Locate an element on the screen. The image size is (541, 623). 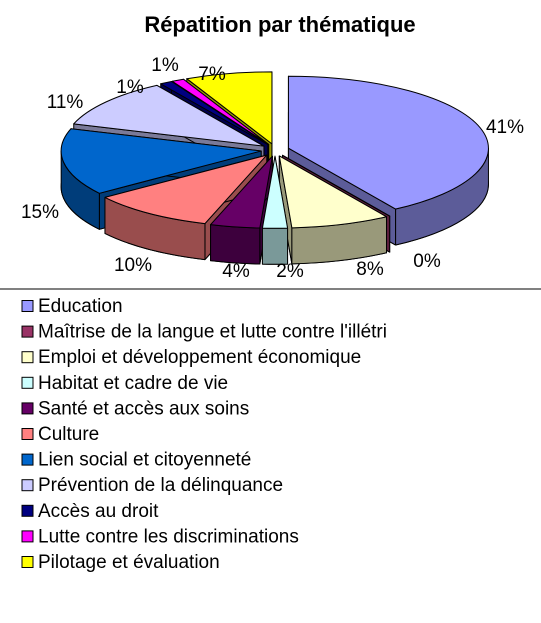
data-label: 10% is located at coordinates (133, 265).